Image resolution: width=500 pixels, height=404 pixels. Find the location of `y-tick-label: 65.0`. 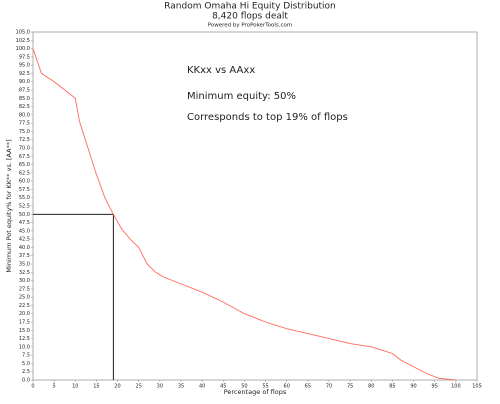

y-tick-label: 65.0 is located at coordinates (24, 165).